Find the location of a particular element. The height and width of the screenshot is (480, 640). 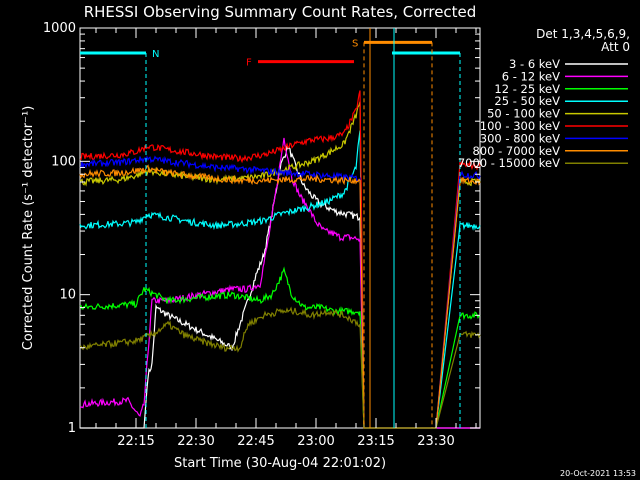

flag-label: N is located at coordinates (155, 54).